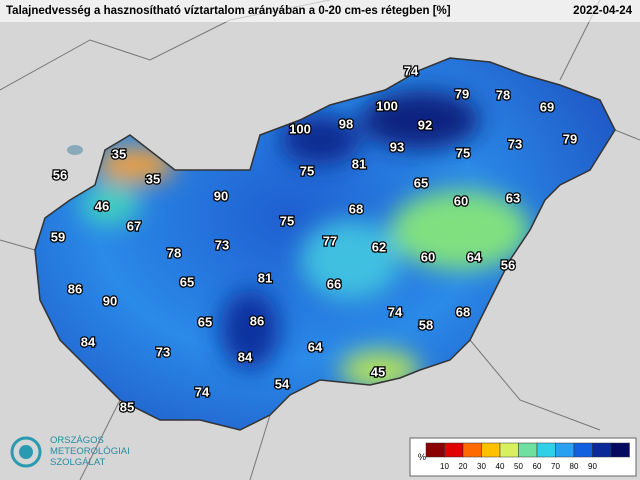 The width and height of the screenshot is (640, 480). Describe the element at coordinates (444, 466) in the screenshot. I see `legend-tick: 10` at that location.